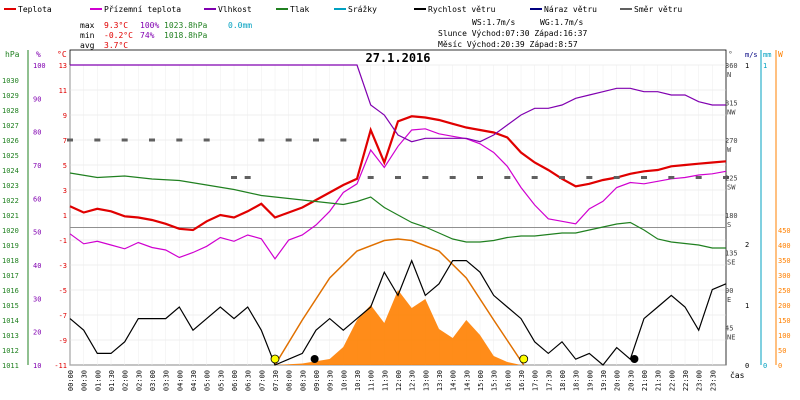 This screenshot has height=400, width=800. What do you see at coordinates (35, 9) in the screenshot?
I see `legend-label: Teplota` at bounding box center [35, 9].